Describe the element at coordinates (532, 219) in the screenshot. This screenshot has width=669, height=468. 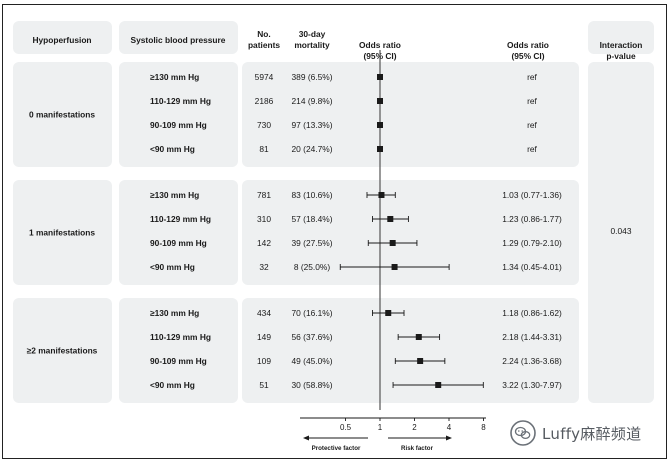
I see `row-or-text: 1.23 (0.86-1.77)` at that location.